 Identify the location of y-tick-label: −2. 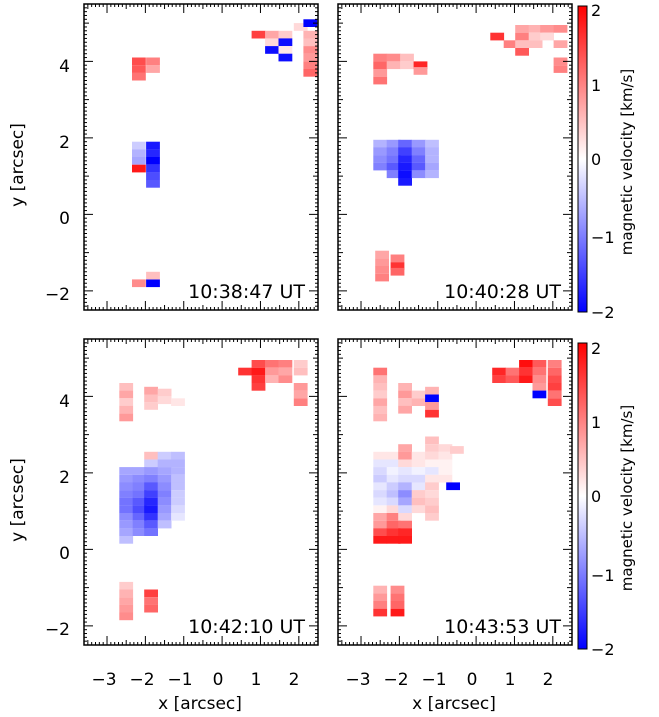
(57, 630).